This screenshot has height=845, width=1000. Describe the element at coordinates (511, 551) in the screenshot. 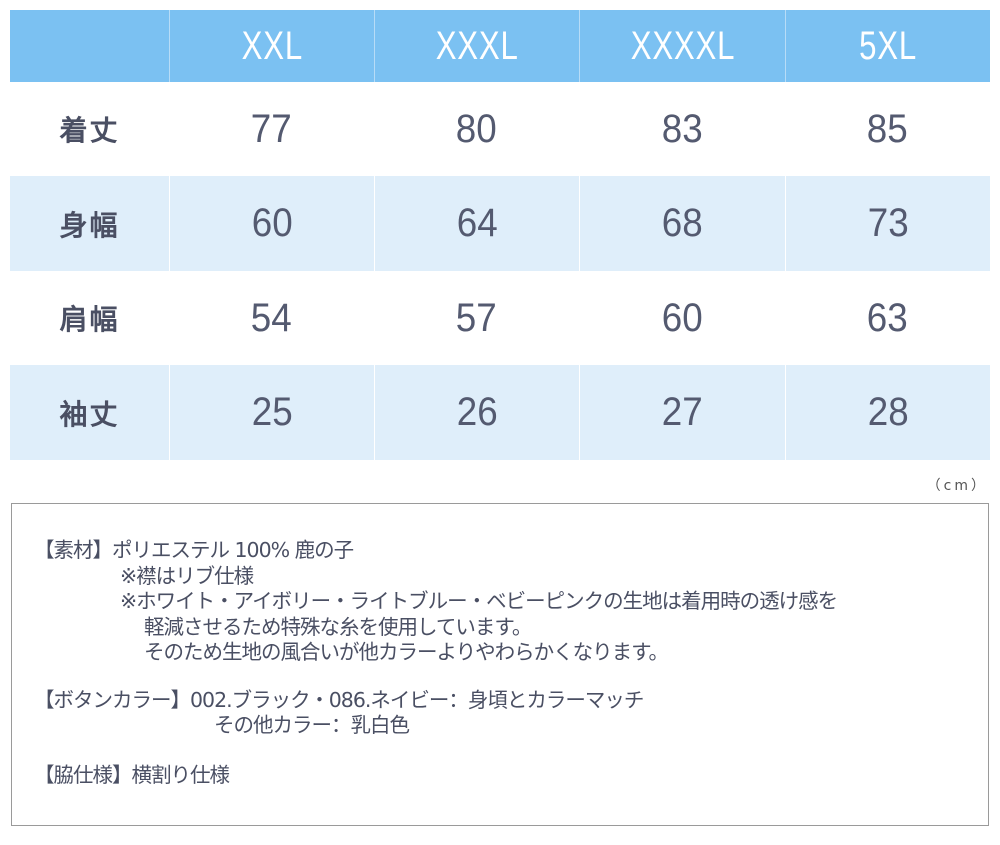

I see `material-line: 【素材】ポリエステル 100% 鹿の子` at that location.